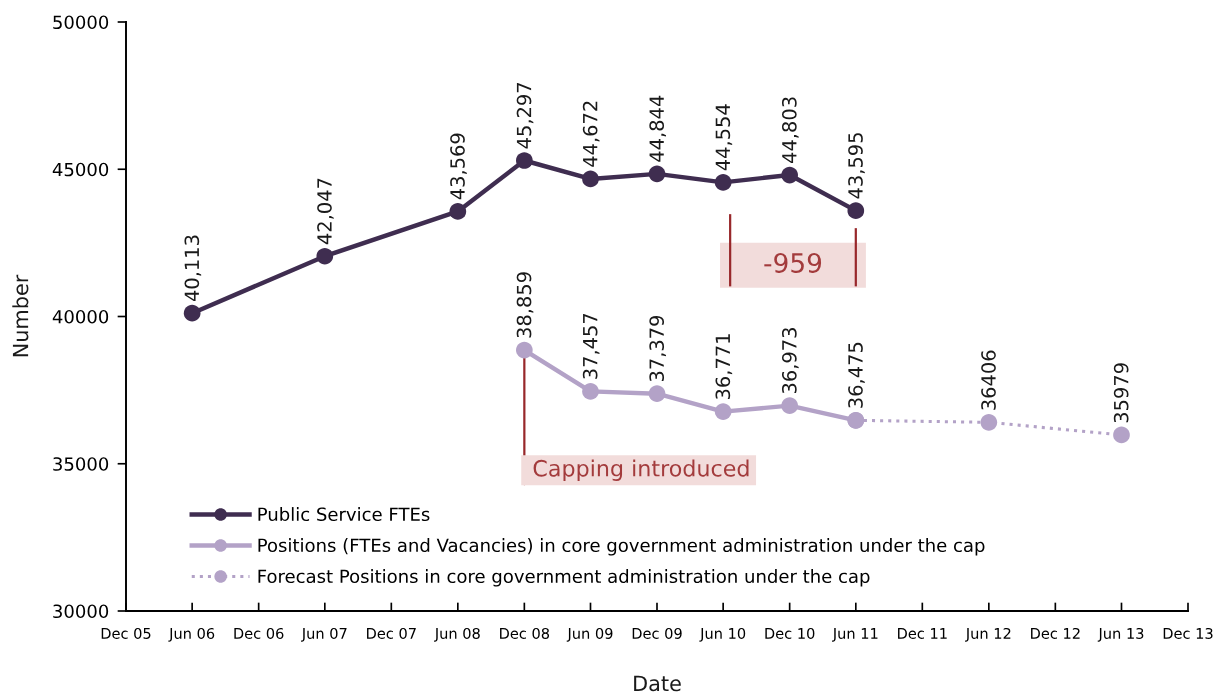  What do you see at coordinates (80, 169) in the screenshot?
I see `y-tick-label: 45000` at bounding box center [80, 169].